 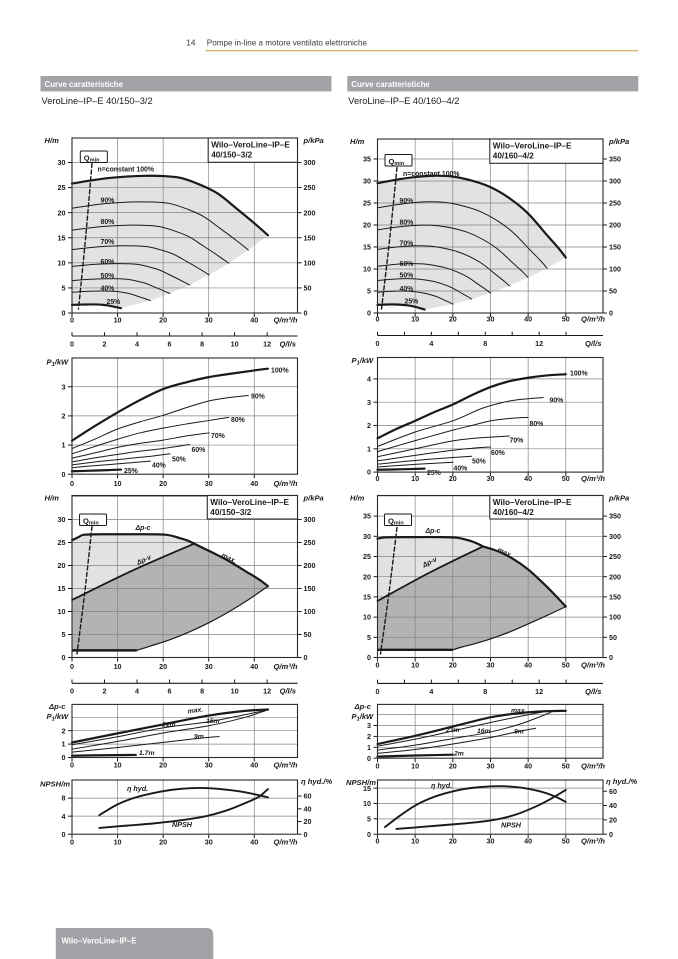 I want to click on svg-text: 1, so click(x=369, y=448).